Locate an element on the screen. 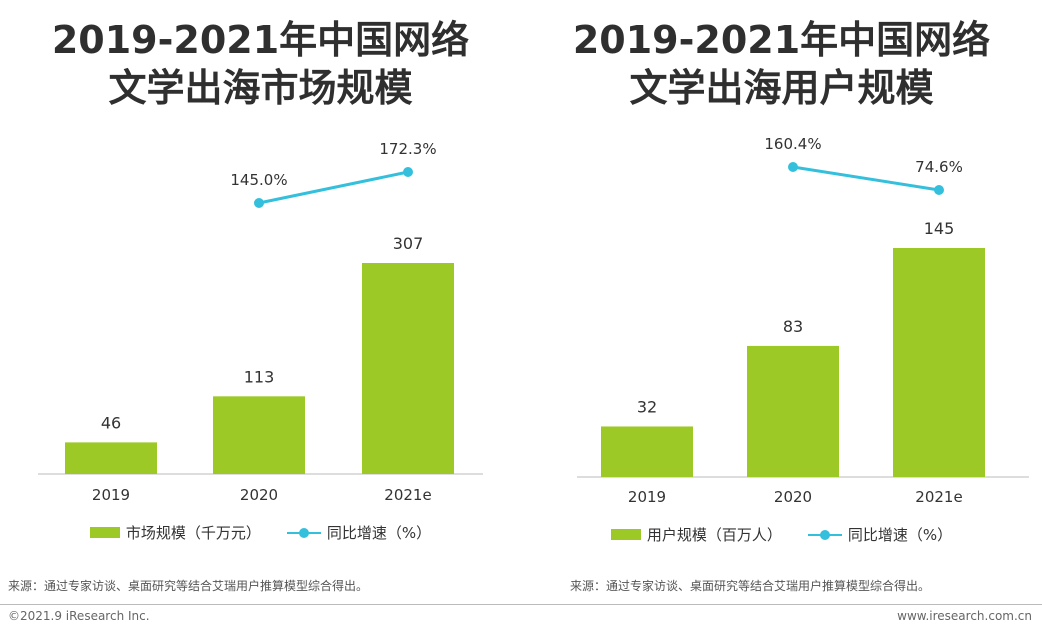 This screenshot has height=629, width=1042. footer-divider is located at coordinates (521, 604).